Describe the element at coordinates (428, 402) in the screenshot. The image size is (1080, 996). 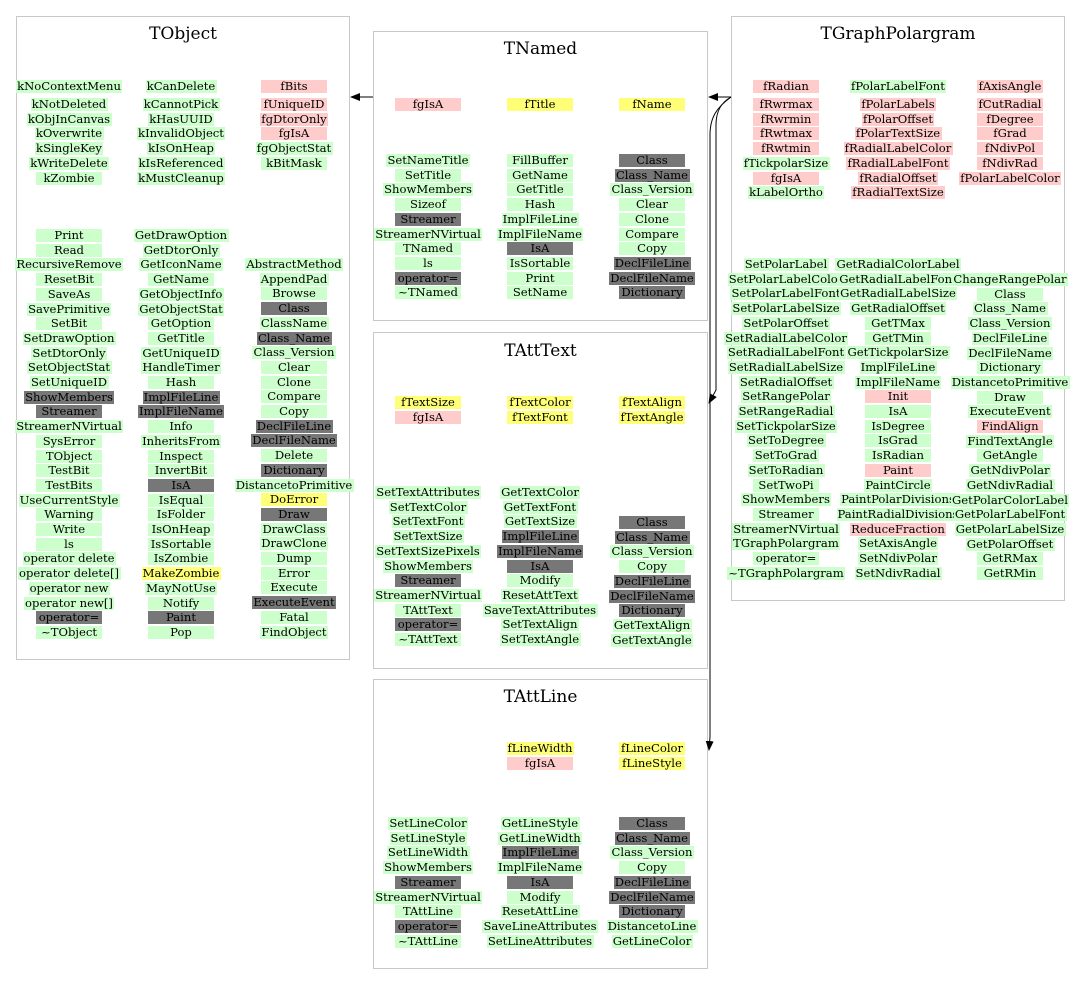
I see `member-tatttext: fTextSize` at that location.